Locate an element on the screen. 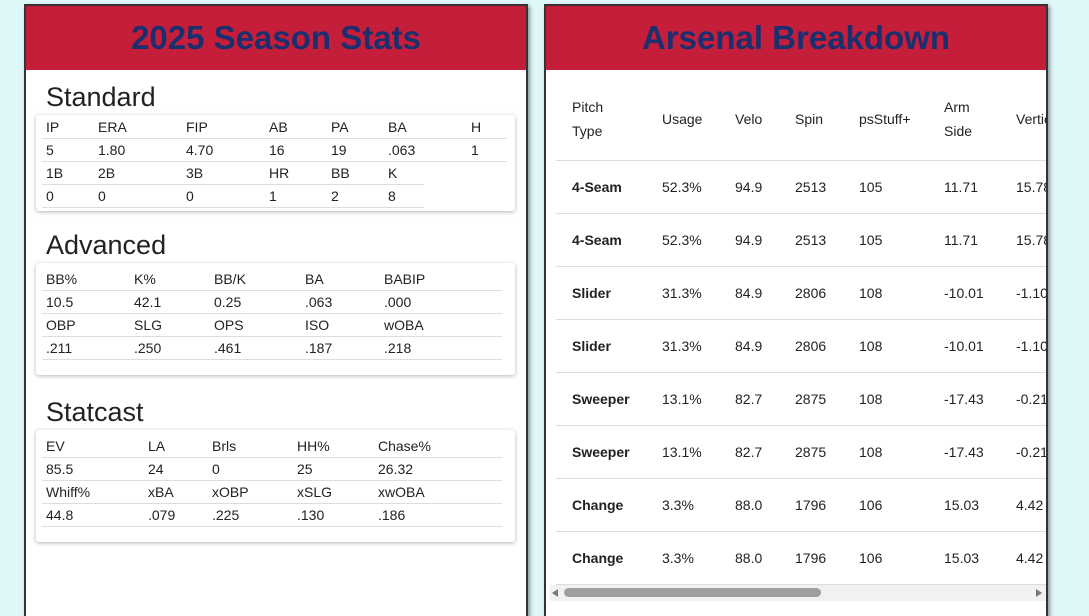 The width and height of the screenshot is (1089, 616). stat-value: .187 is located at coordinates (319, 348).